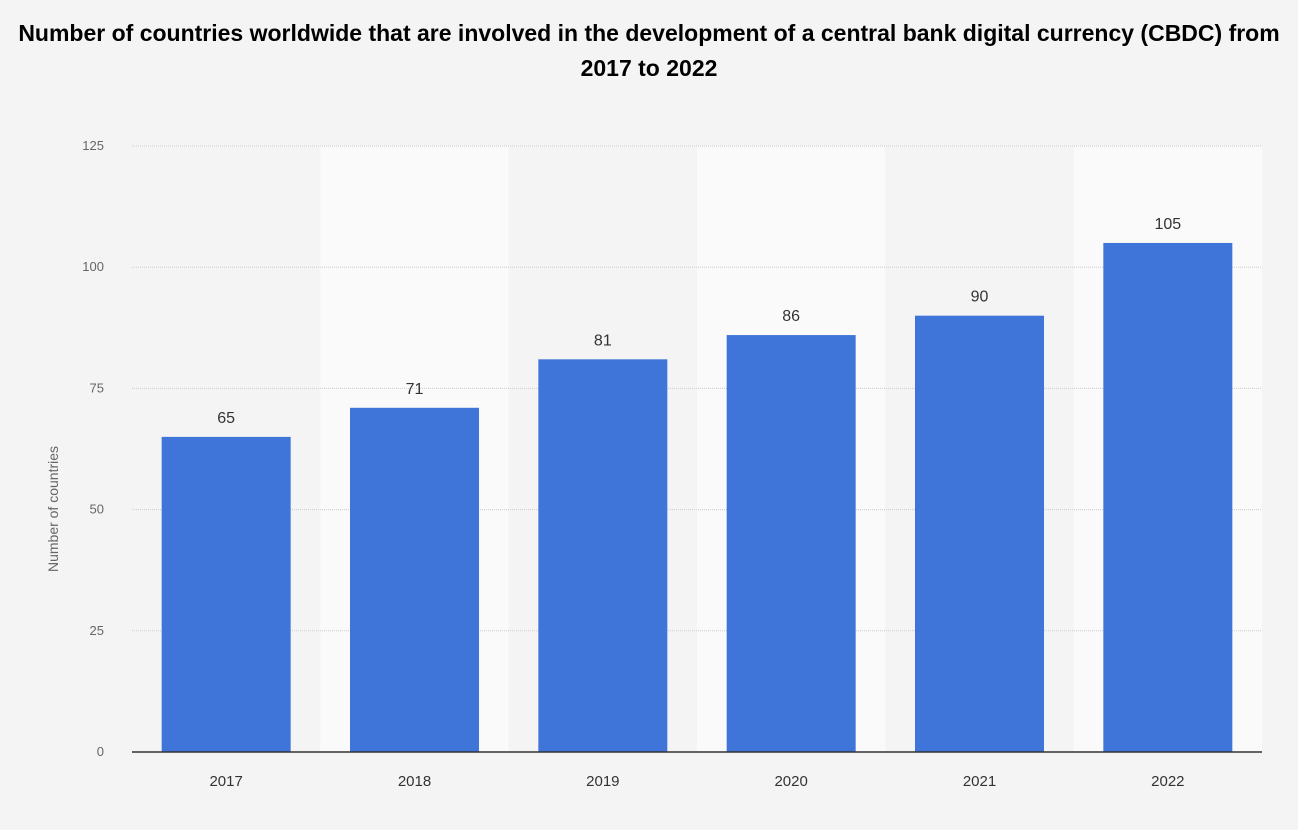  Describe the element at coordinates (603, 555) in the screenshot. I see `bar-2019` at that location.